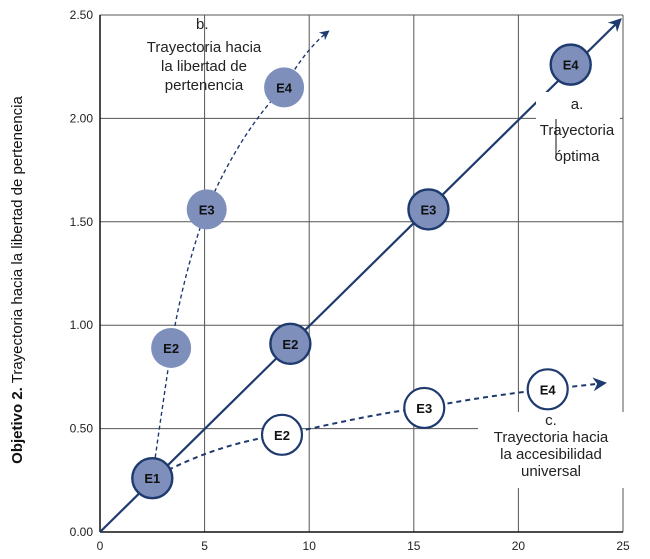 This screenshot has height=559, width=650. I want to click on series-c-point-e2: E2, so click(282, 434).